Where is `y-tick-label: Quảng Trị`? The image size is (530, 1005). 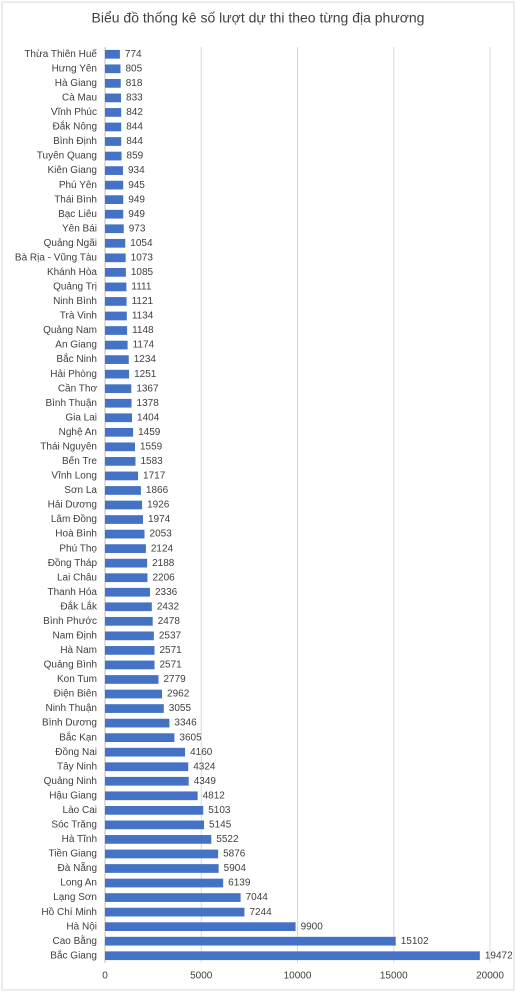 y-tick-label: Quảng Trị is located at coordinates (75, 287).